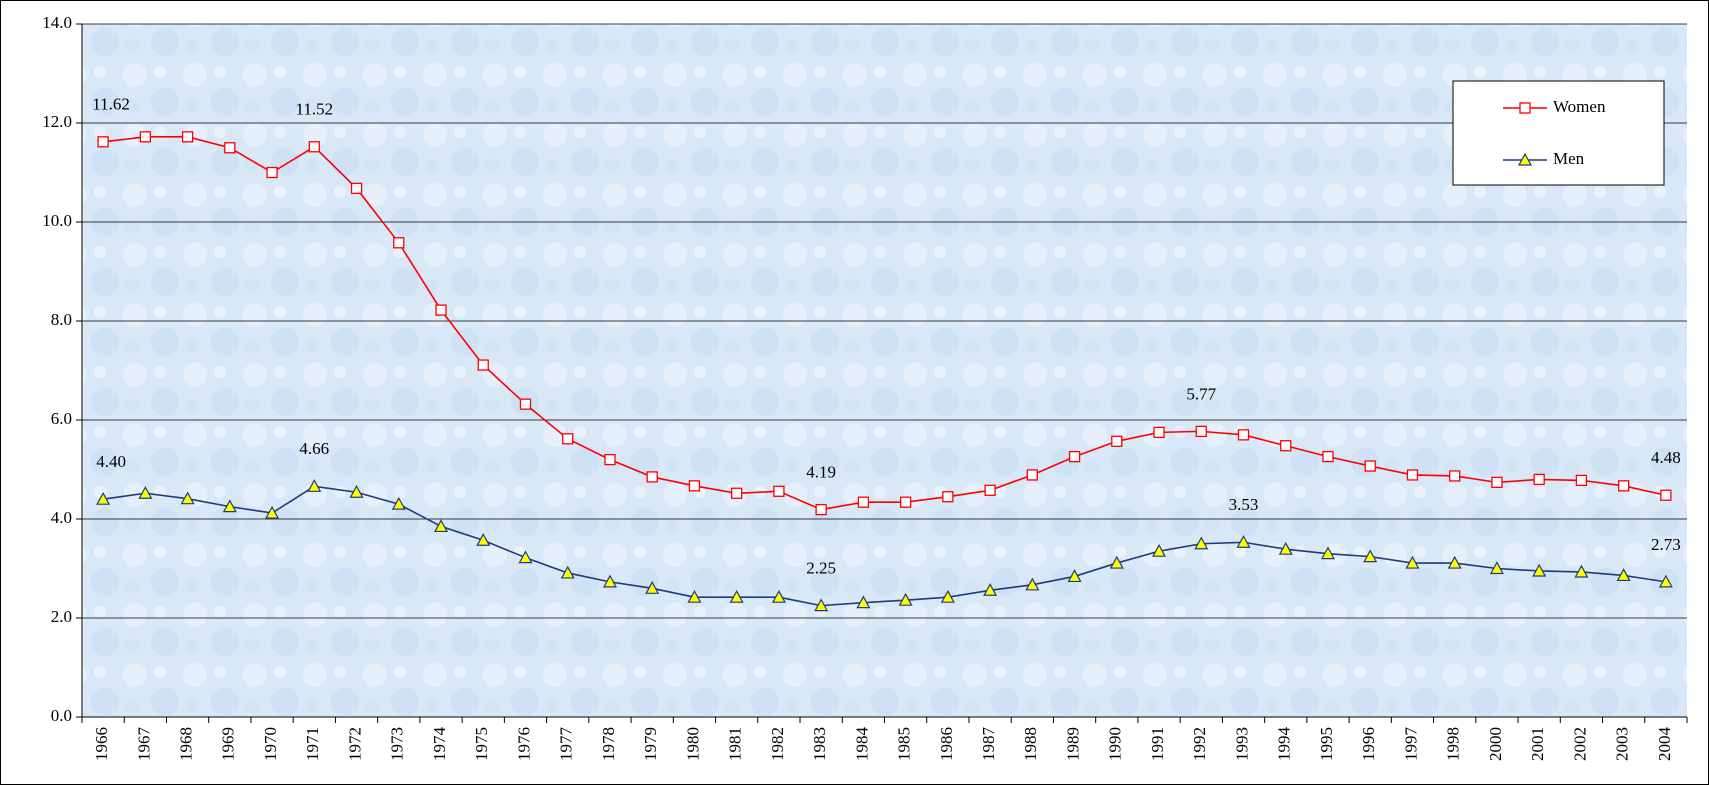 This screenshot has width=1709, height=785. Describe the element at coordinates (228, 744) in the screenshot. I see `x-tick-label: 1969` at that location.